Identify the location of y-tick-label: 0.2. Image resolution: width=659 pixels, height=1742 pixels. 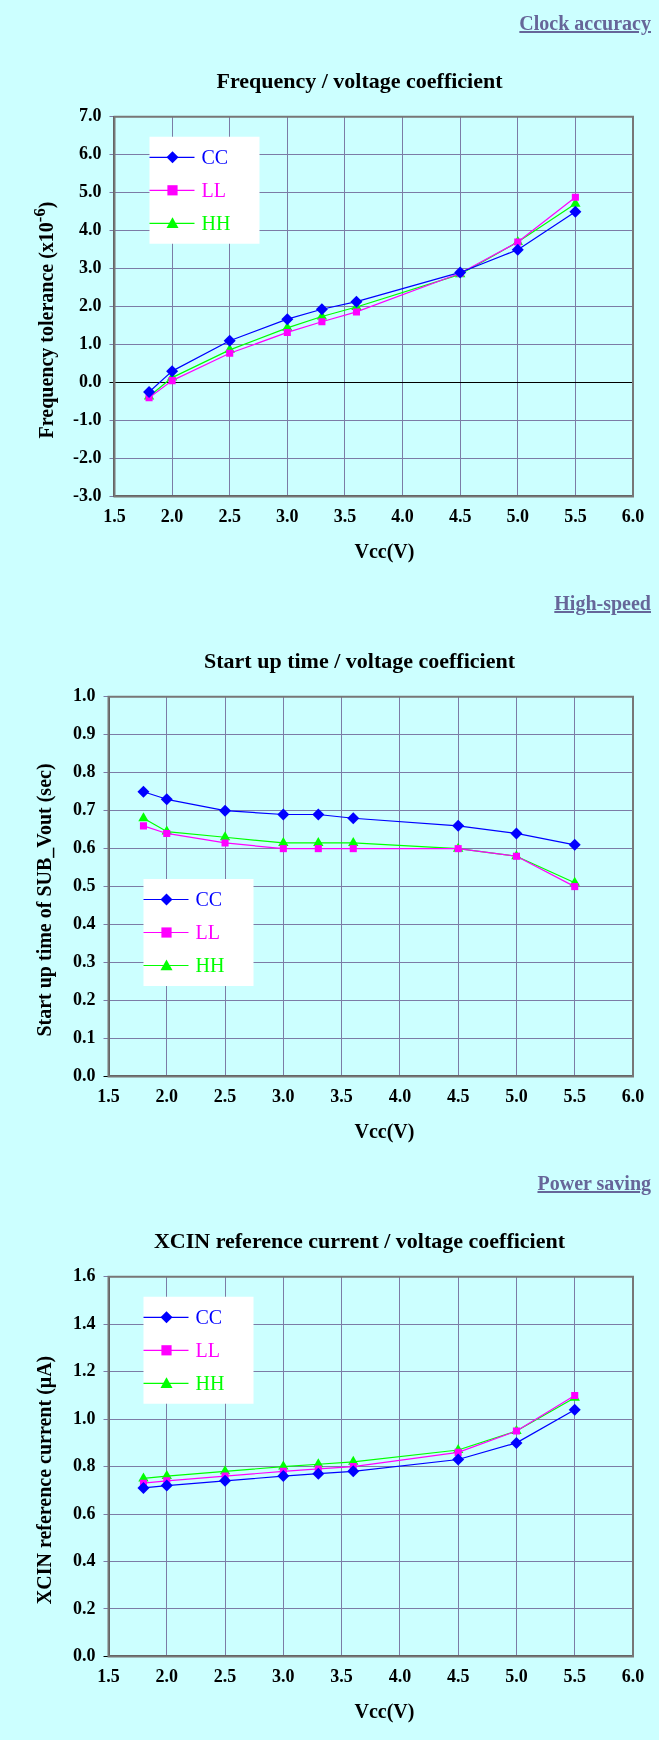
(84, 999).